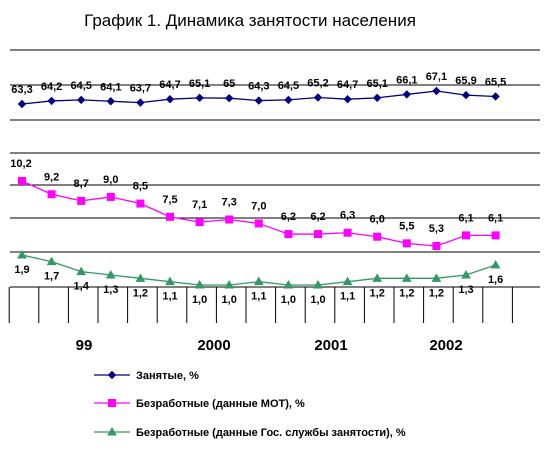  I want to click on x-axis: 99 2000 2001 2002, so click(260, 320).